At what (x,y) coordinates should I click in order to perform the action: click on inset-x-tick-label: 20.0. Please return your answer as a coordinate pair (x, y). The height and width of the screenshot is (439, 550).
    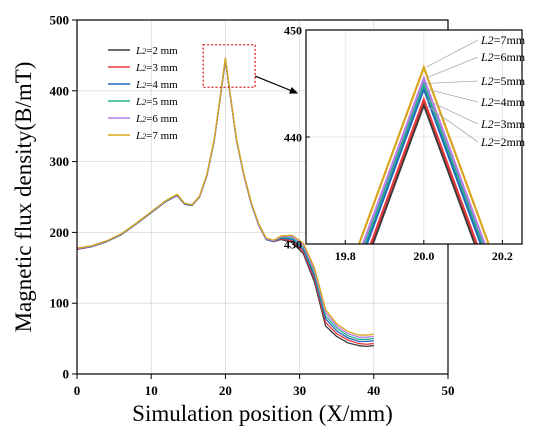
    Looking at the image, I should click on (423, 256).